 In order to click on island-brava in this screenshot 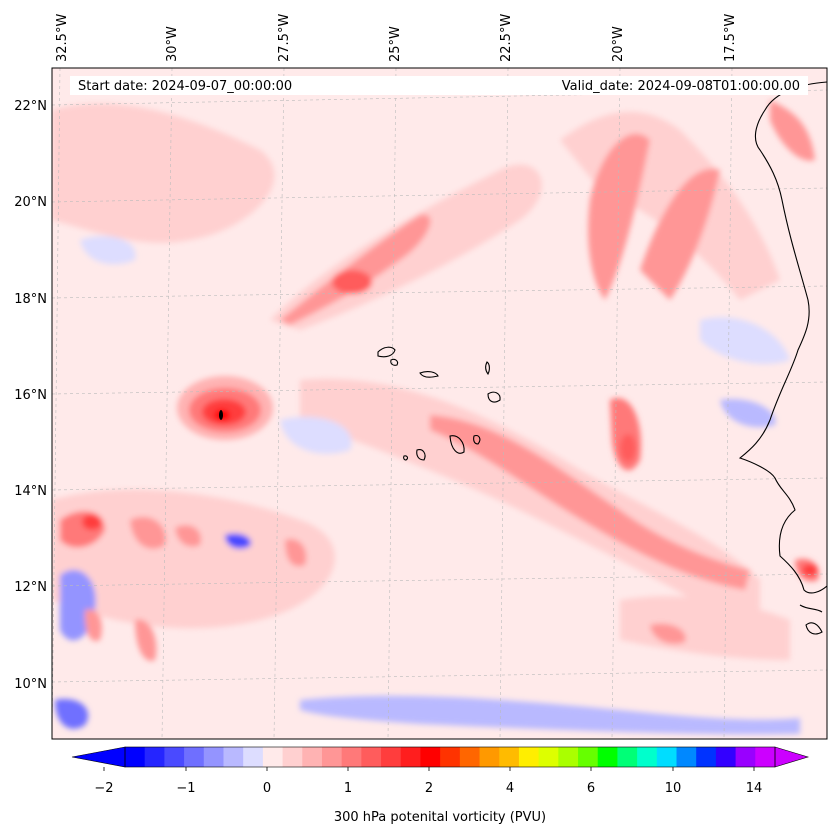, I will do `click(406, 458)`.